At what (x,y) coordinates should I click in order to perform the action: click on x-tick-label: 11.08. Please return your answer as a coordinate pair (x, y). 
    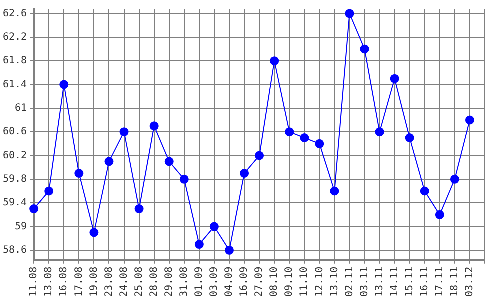
    Looking at the image, I should click on (34, 282).